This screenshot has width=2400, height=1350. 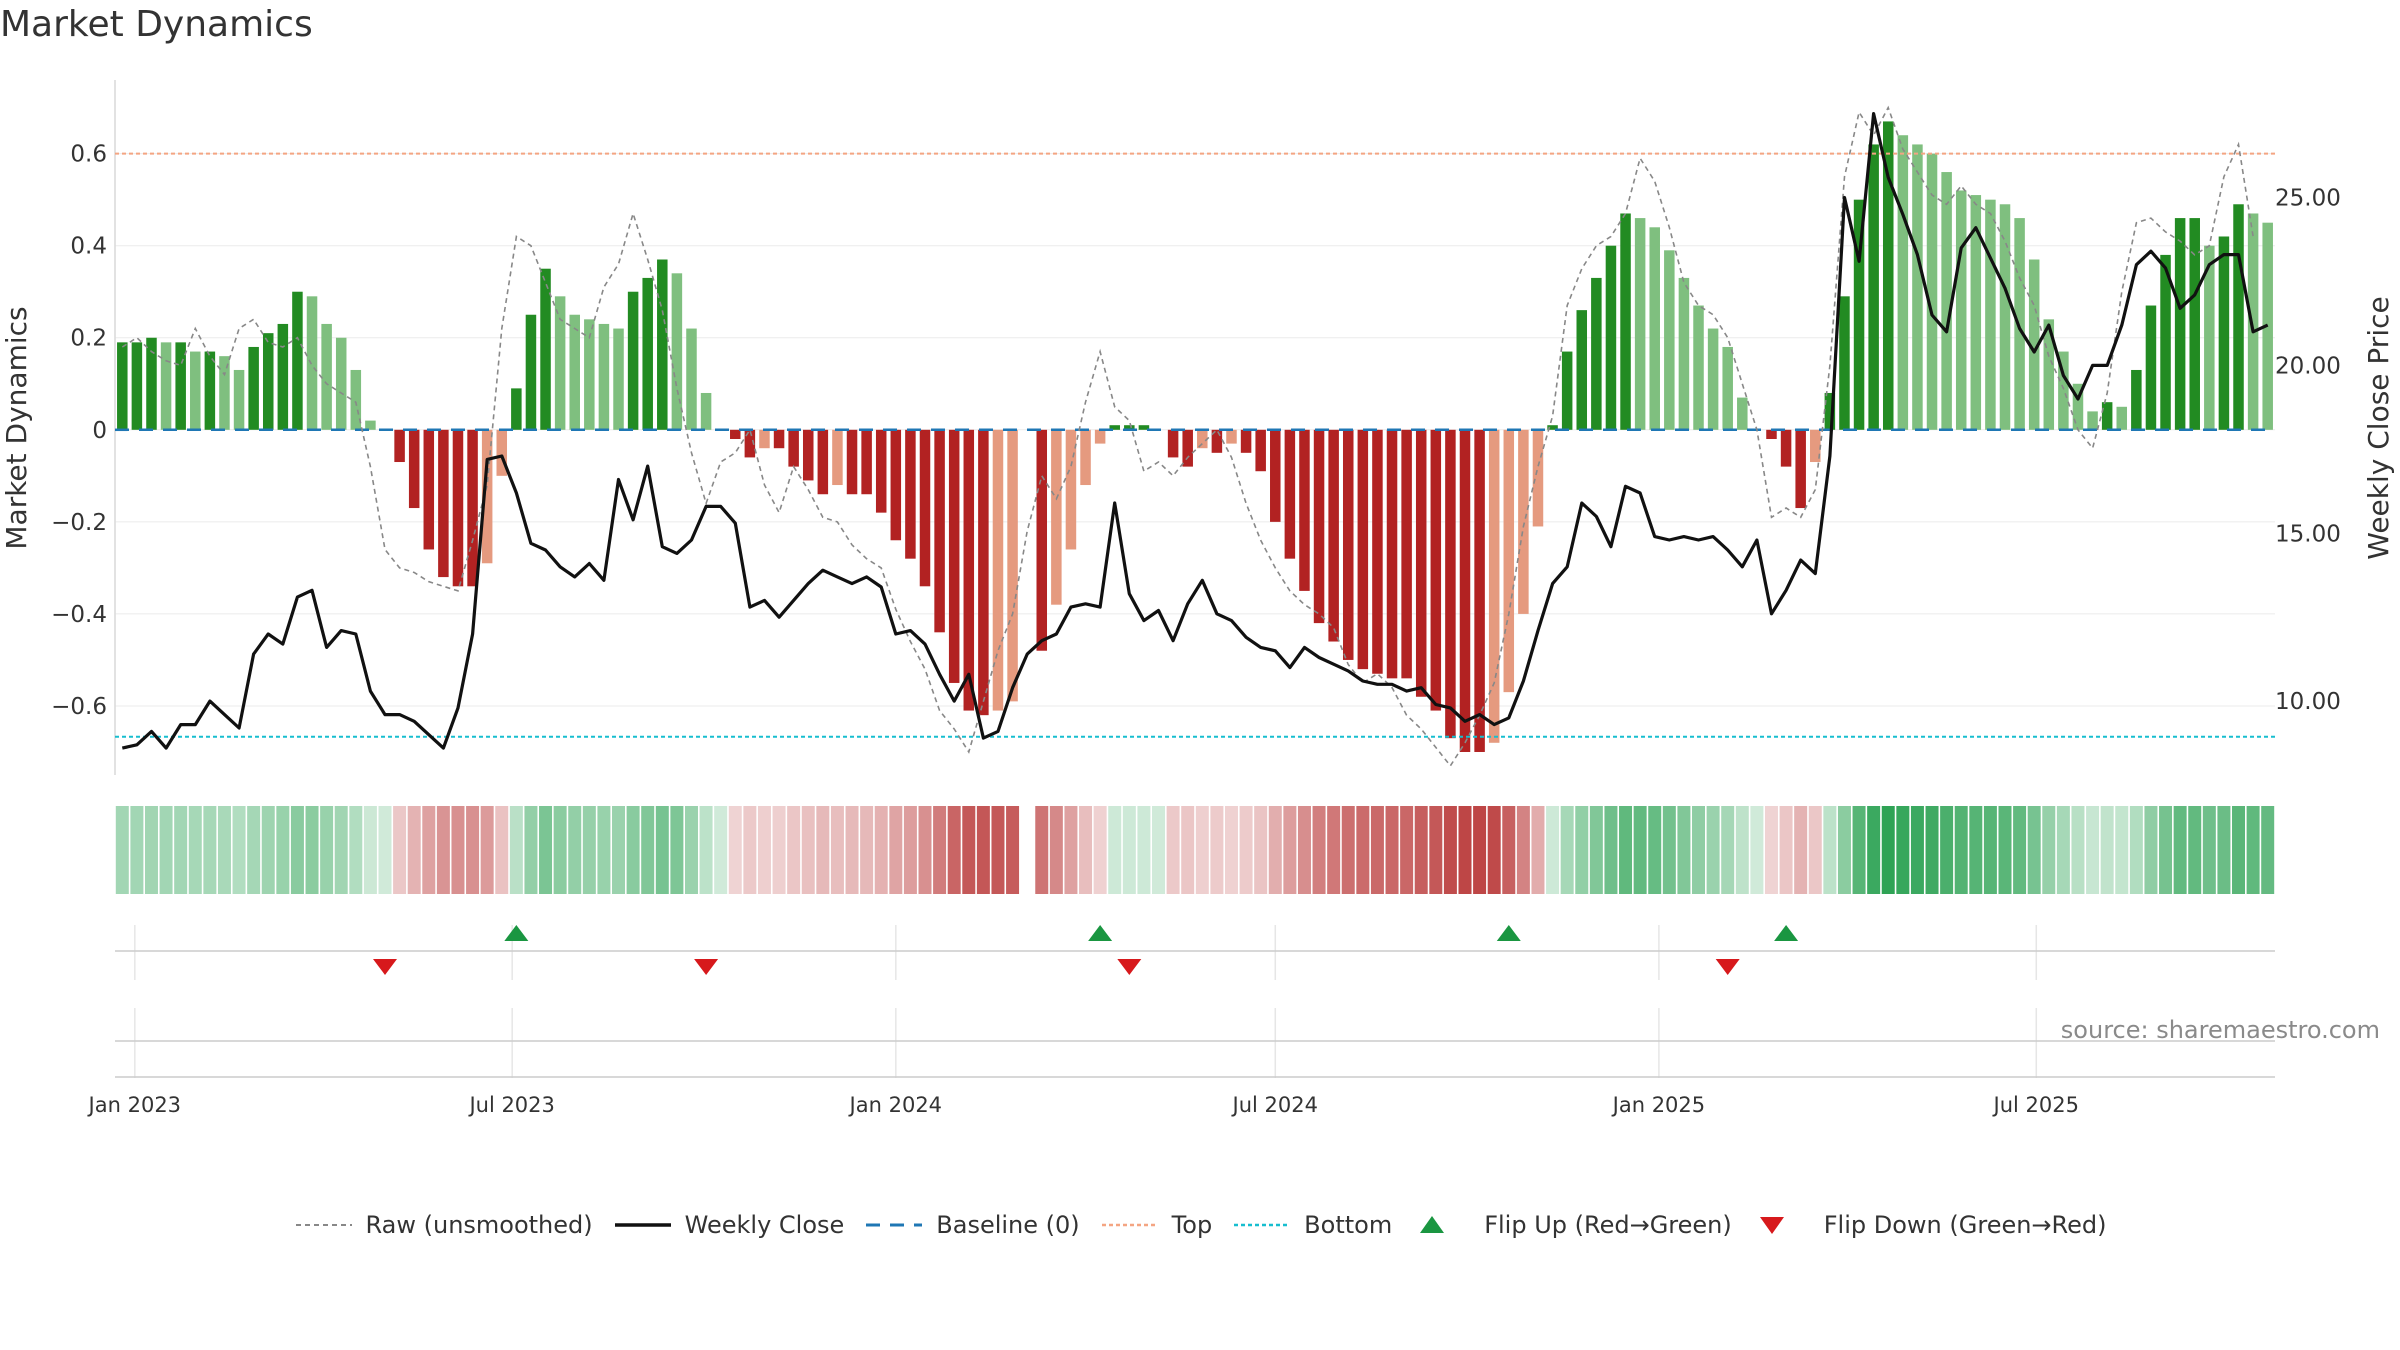 What do you see at coordinates (88, 247) in the screenshot?
I see `y-tick-label: 0.4` at bounding box center [88, 247].